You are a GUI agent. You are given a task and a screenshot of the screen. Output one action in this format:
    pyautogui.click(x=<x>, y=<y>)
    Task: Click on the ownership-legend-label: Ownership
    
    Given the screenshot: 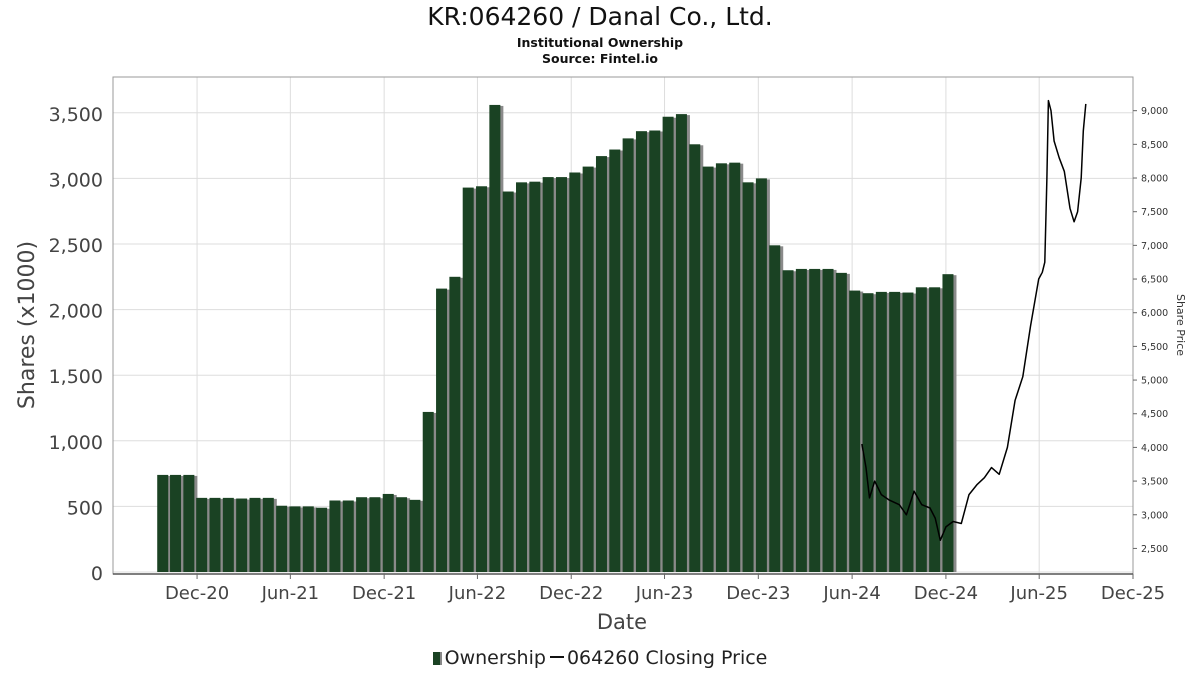 What is the action you would take?
    pyautogui.click(x=495, y=658)
    